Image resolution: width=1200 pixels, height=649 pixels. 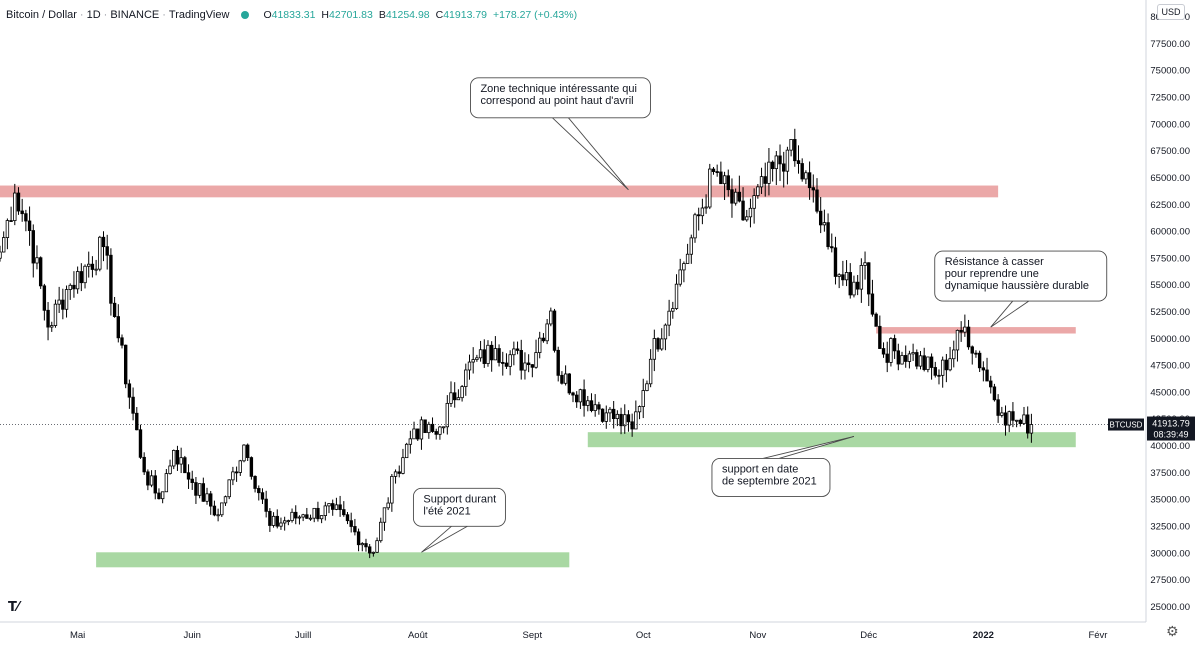 I want to click on currency-button: USD, so click(x=1171, y=12).